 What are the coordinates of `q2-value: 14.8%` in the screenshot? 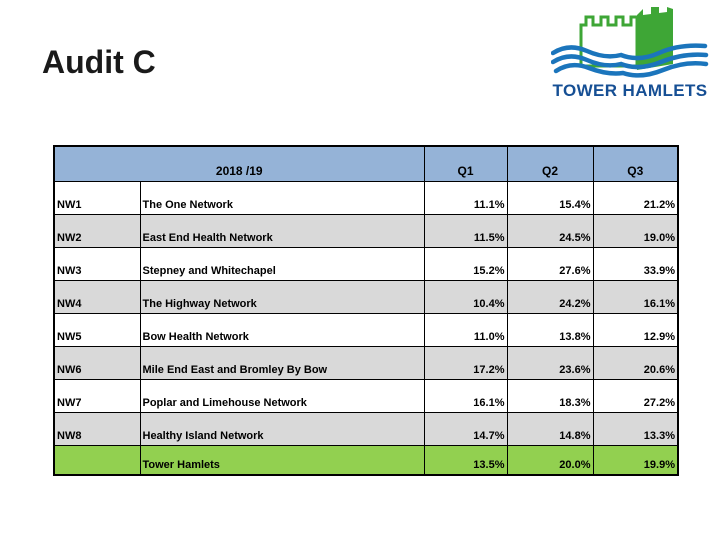 It's located at (550, 429).